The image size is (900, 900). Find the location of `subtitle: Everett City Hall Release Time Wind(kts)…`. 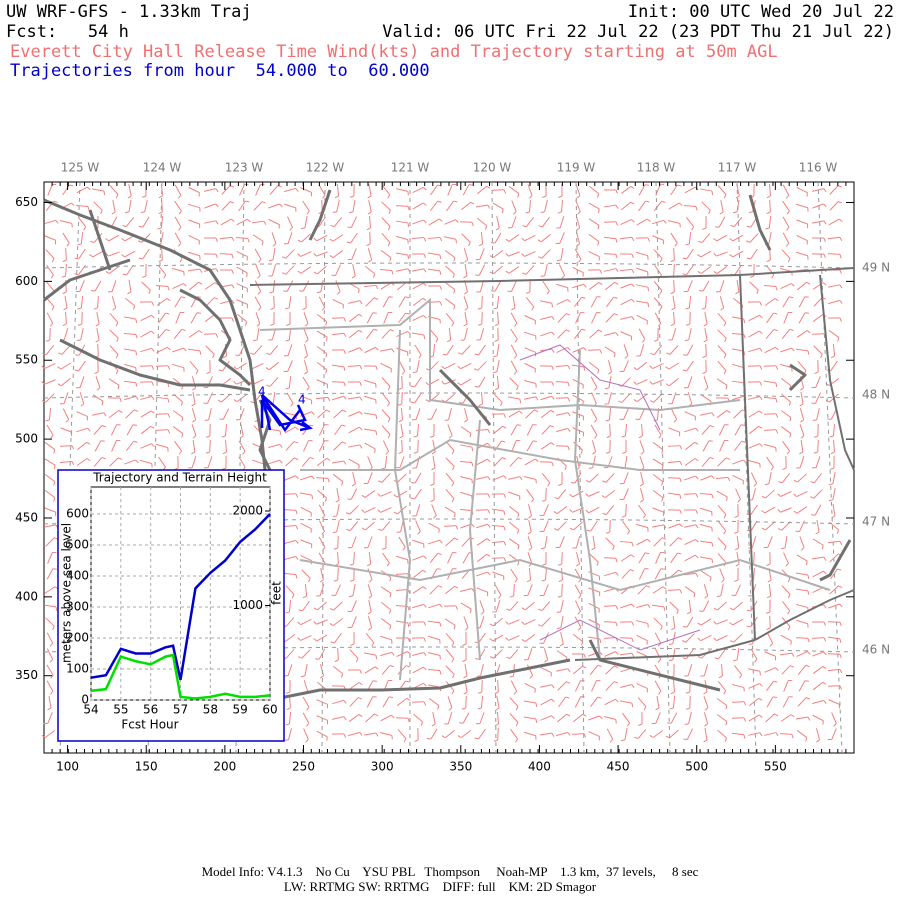

subtitle: Everett City Hall Release Time Wind(kts)… is located at coordinates (394, 52).